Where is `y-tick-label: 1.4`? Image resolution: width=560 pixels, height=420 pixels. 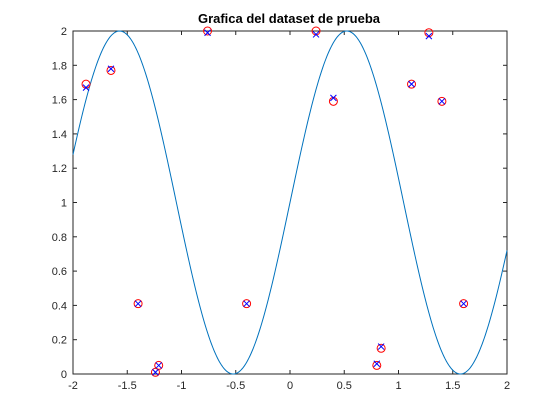 y-tick-label: 1.4 is located at coordinates (59, 135).